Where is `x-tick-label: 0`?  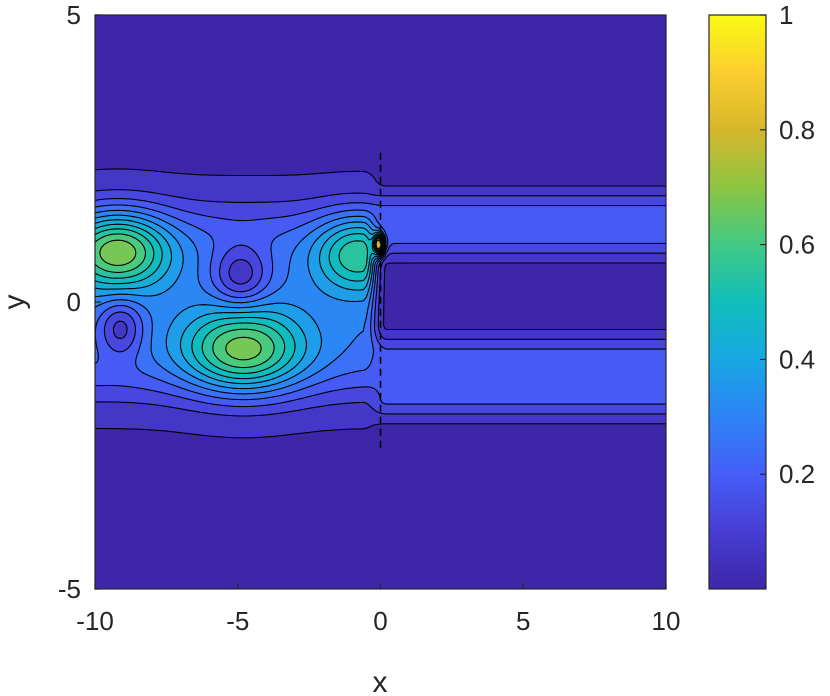 x-tick-label: 0 is located at coordinates (380, 621).